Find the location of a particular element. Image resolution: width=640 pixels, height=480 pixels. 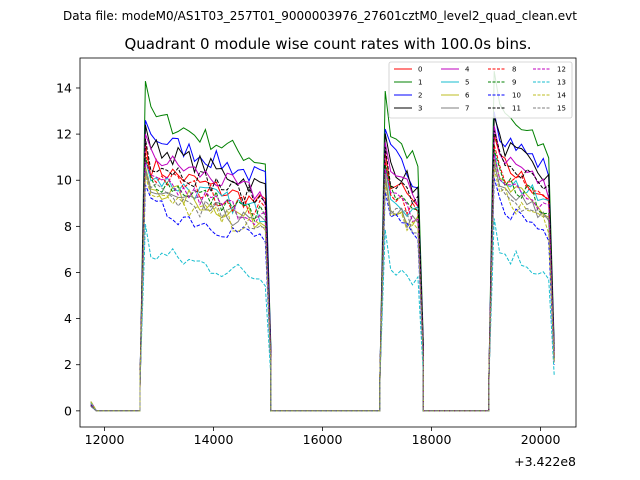

x-tick-label: 14000 is located at coordinates (214, 439).